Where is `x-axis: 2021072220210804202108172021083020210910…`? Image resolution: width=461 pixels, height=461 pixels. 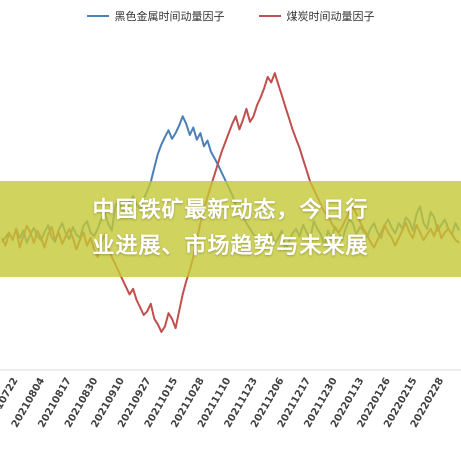
x-axis: 2021072220210804202108172021083020210910… is located at coordinates (230, 399).